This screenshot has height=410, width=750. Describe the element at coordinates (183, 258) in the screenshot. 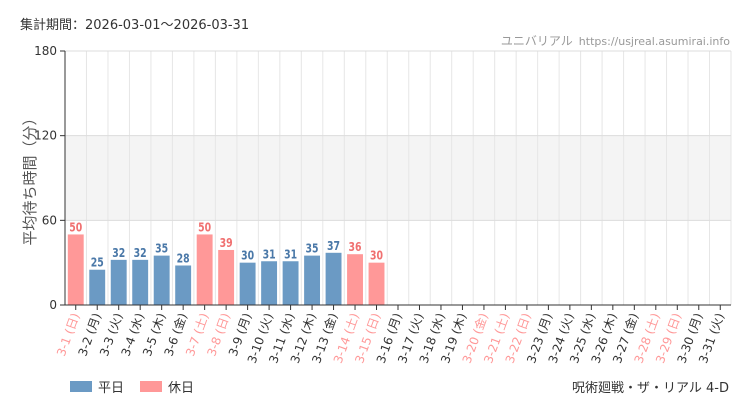

I see `value-label: 28` at that location.